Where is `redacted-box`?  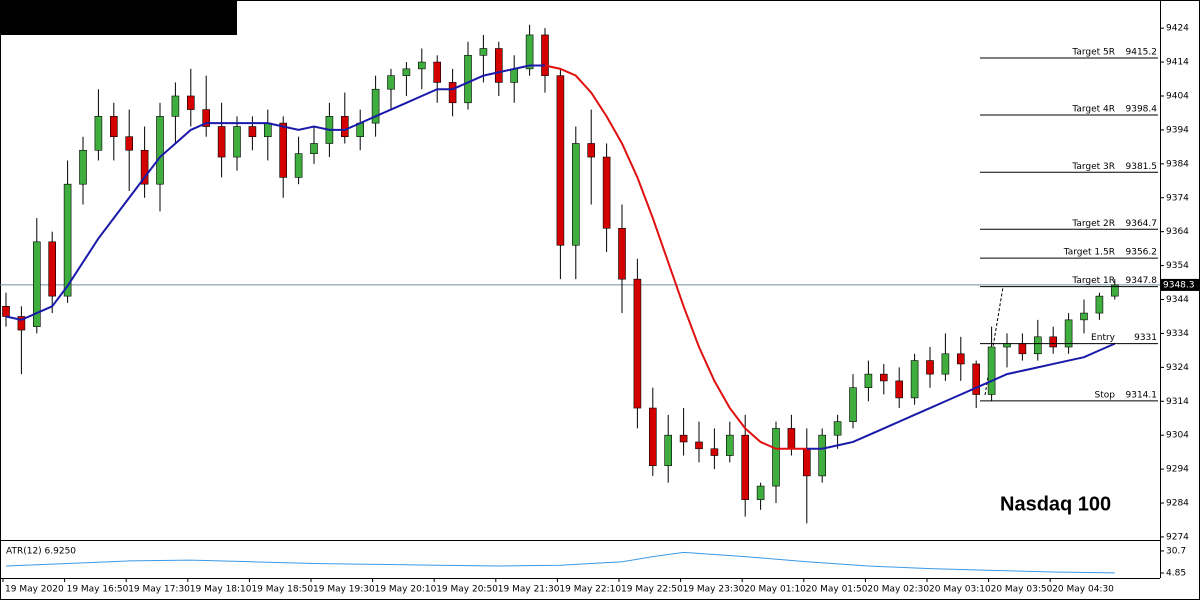 redacted-box is located at coordinates (118, 17).